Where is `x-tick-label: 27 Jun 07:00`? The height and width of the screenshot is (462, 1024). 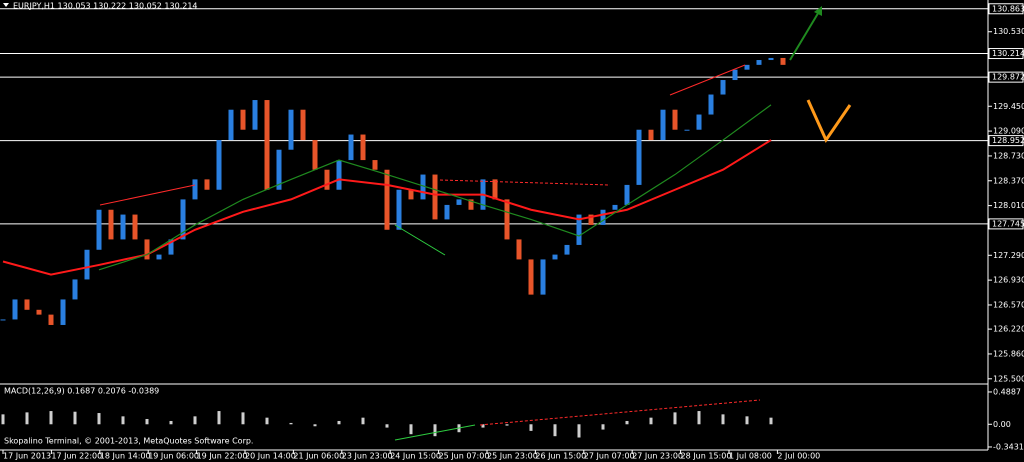
x-tick-label: 27 Jun 07:00 is located at coordinates (609, 456).